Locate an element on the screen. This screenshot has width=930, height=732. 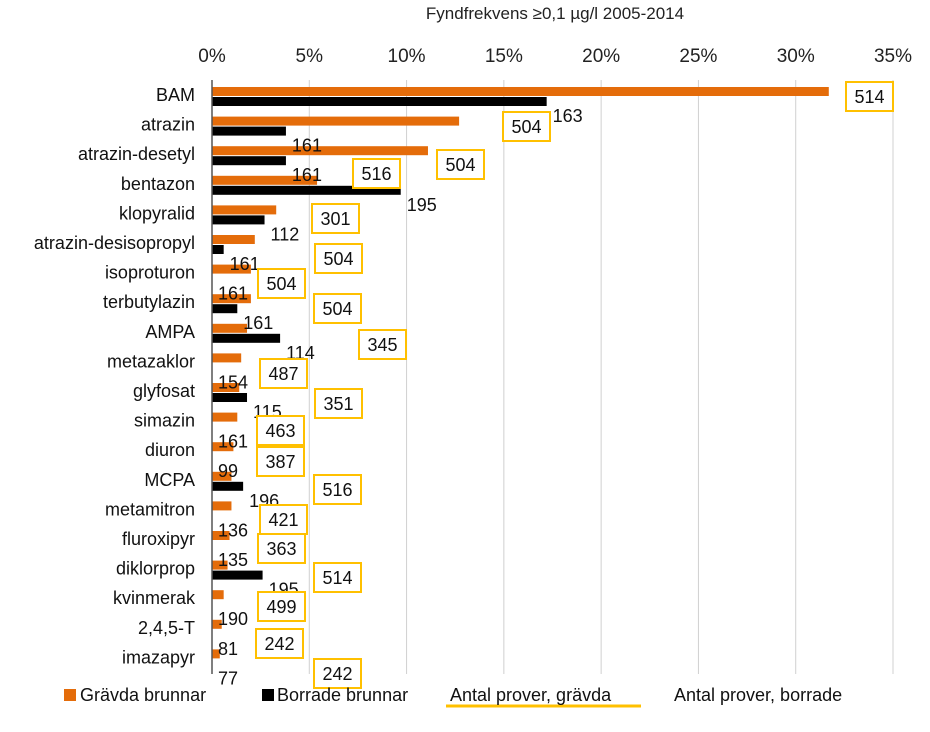
gravda-count-label: 345 is located at coordinates (382, 345).